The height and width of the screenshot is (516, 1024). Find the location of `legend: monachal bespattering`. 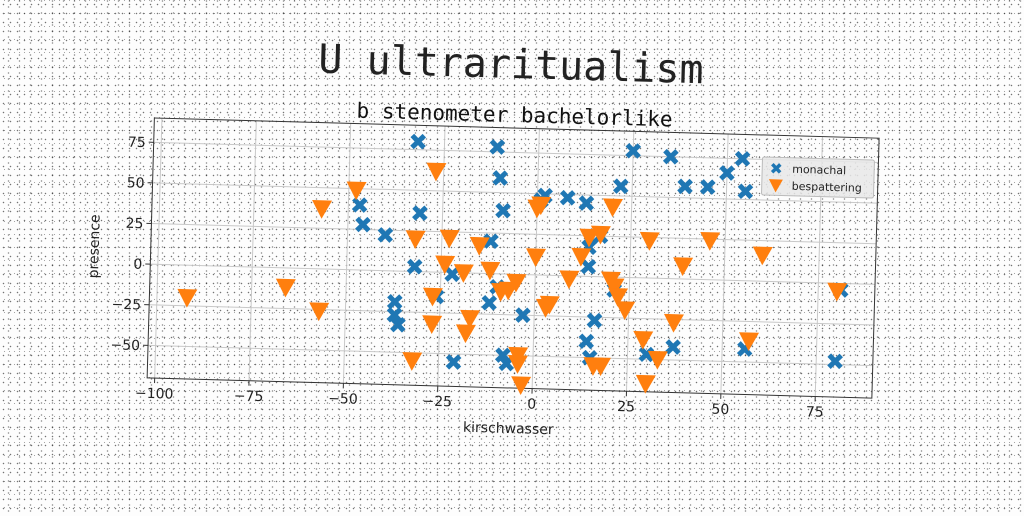

legend: monachal bespattering is located at coordinates (817, 177).